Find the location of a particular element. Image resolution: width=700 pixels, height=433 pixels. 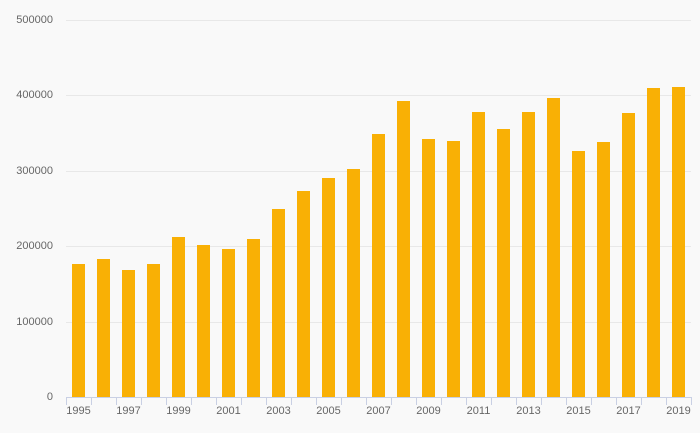

bar-2012 is located at coordinates (503, 263).